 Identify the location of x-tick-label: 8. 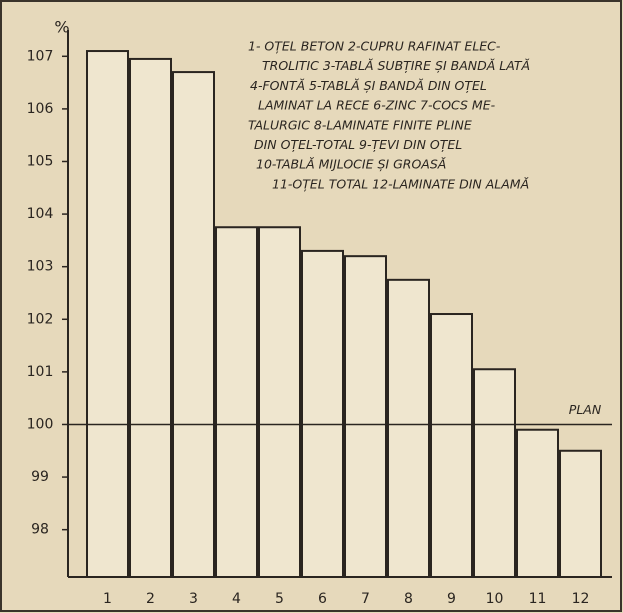
(408, 599).